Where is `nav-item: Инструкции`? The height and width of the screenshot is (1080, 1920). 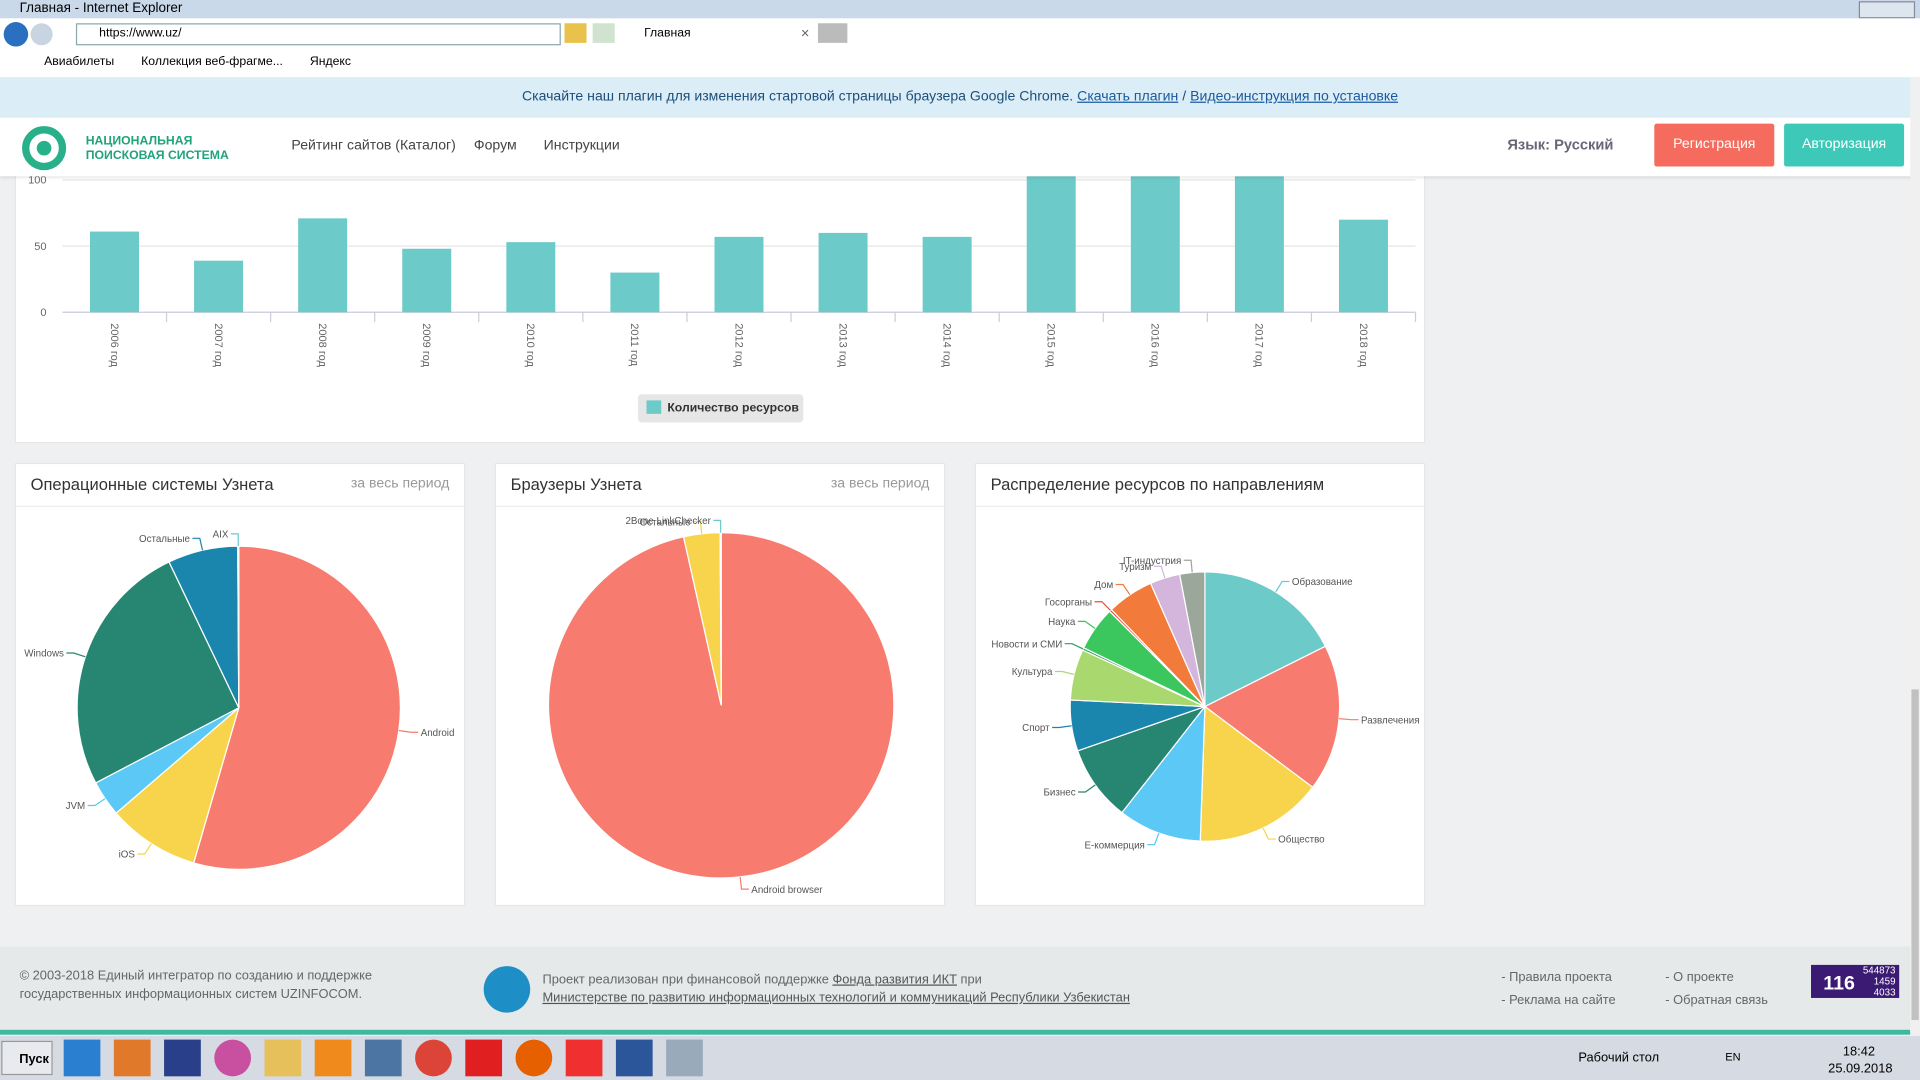
nav-item: Инструкции is located at coordinates (581, 146).